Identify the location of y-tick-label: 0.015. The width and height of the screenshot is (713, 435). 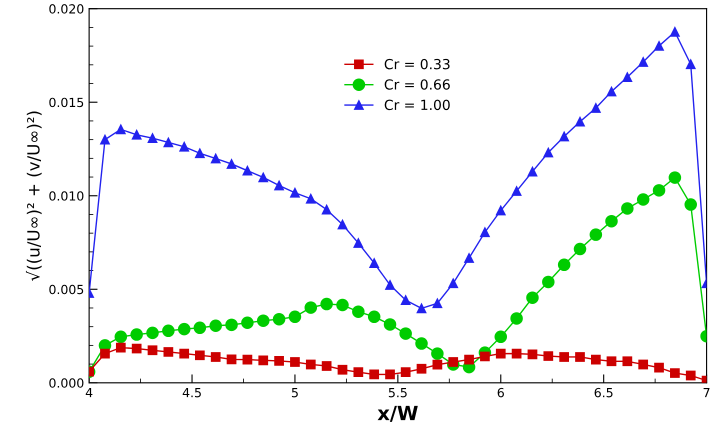
(66, 103).